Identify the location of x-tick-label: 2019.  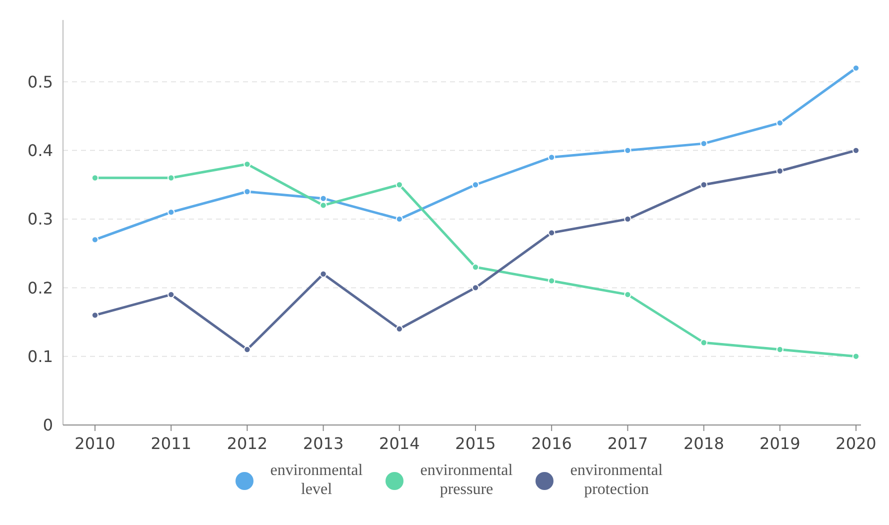
(780, 443).